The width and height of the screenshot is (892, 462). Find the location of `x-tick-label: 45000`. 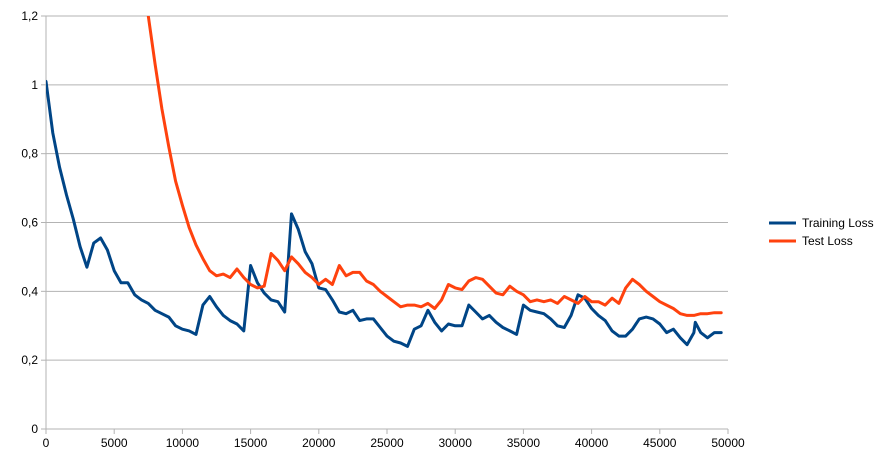

x-tick-label: 45000 is located at coordinates (660, 443).